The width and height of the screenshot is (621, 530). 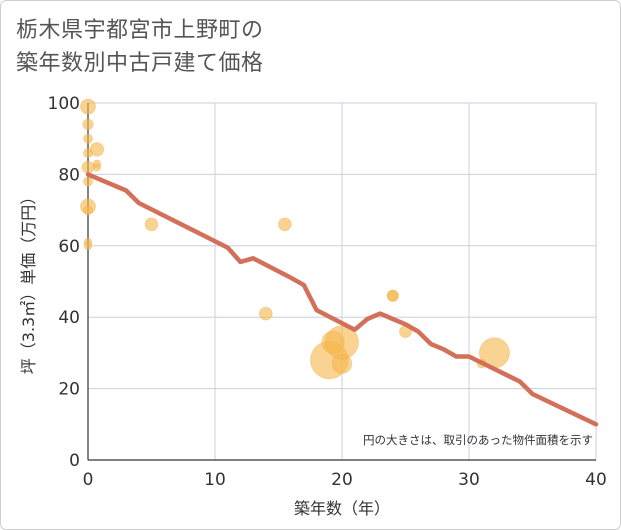 What do you see at coordinates (69, 318) in the screenshot?
I see `y-tick-label: 40` at bounding box center [69, 318].